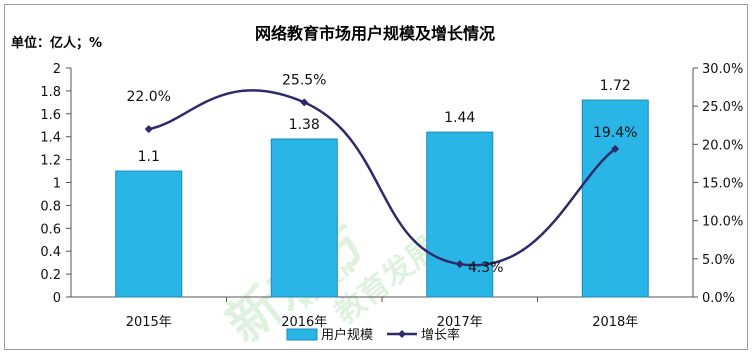 The height and width of the screenshot is (354, 752). What do you see at coordinates (722, 69) in the screenshot?
I see `y-right-tick-label: 30.0%` at bounding box center [722, 69].